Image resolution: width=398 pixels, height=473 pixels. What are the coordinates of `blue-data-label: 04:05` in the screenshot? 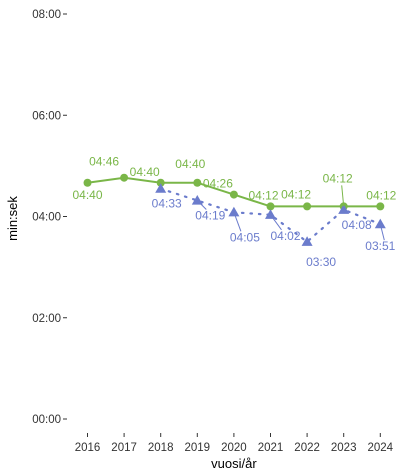 It's located at (245, 237).